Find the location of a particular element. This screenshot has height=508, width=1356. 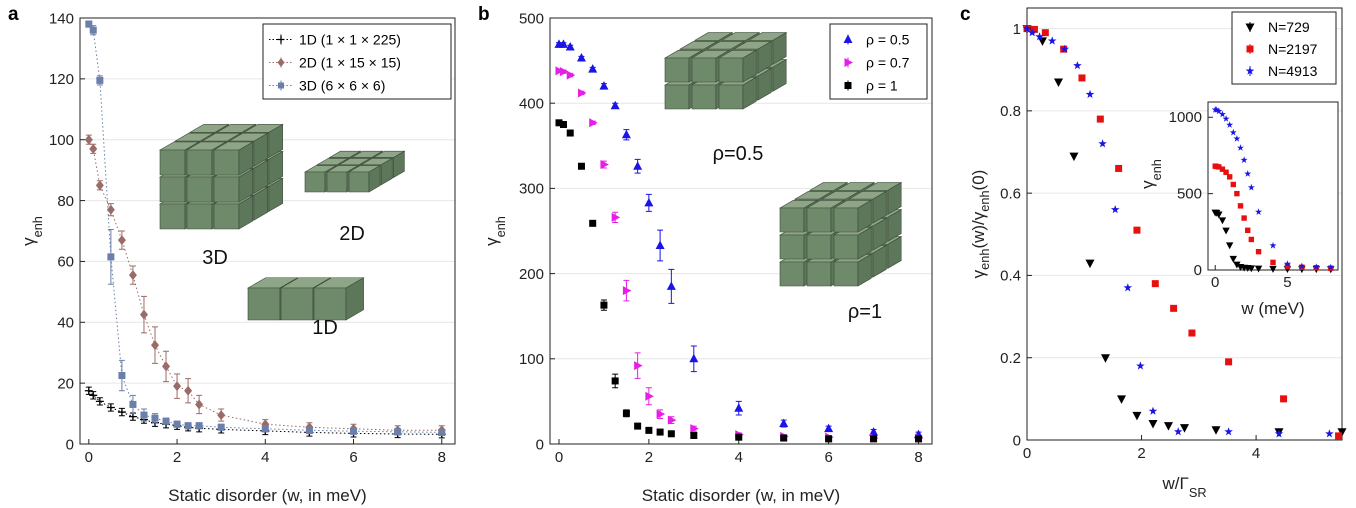

x-axis-label: w/ΓSR is located at coordinates (1183, 487).